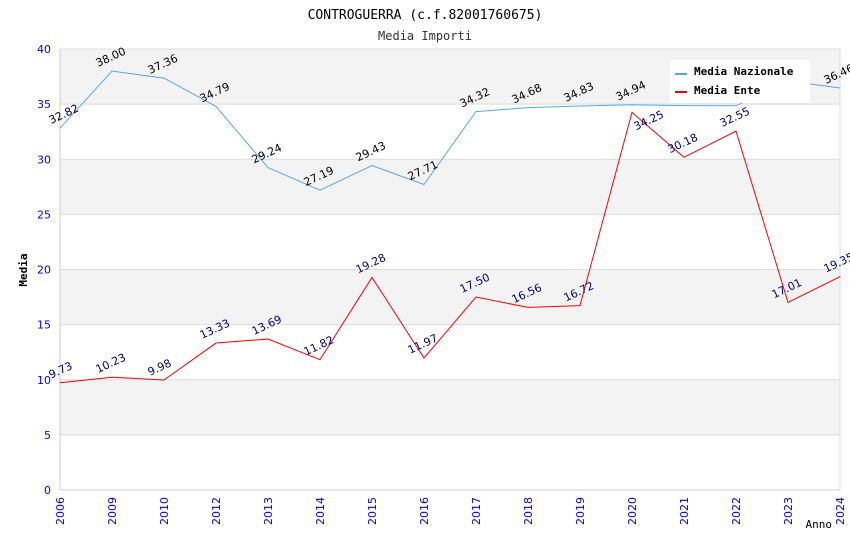  What do you see at coordinates (268, 511) in the screenshot?
I see `x-tick-label: 2013` at bounding box center [268, 511].